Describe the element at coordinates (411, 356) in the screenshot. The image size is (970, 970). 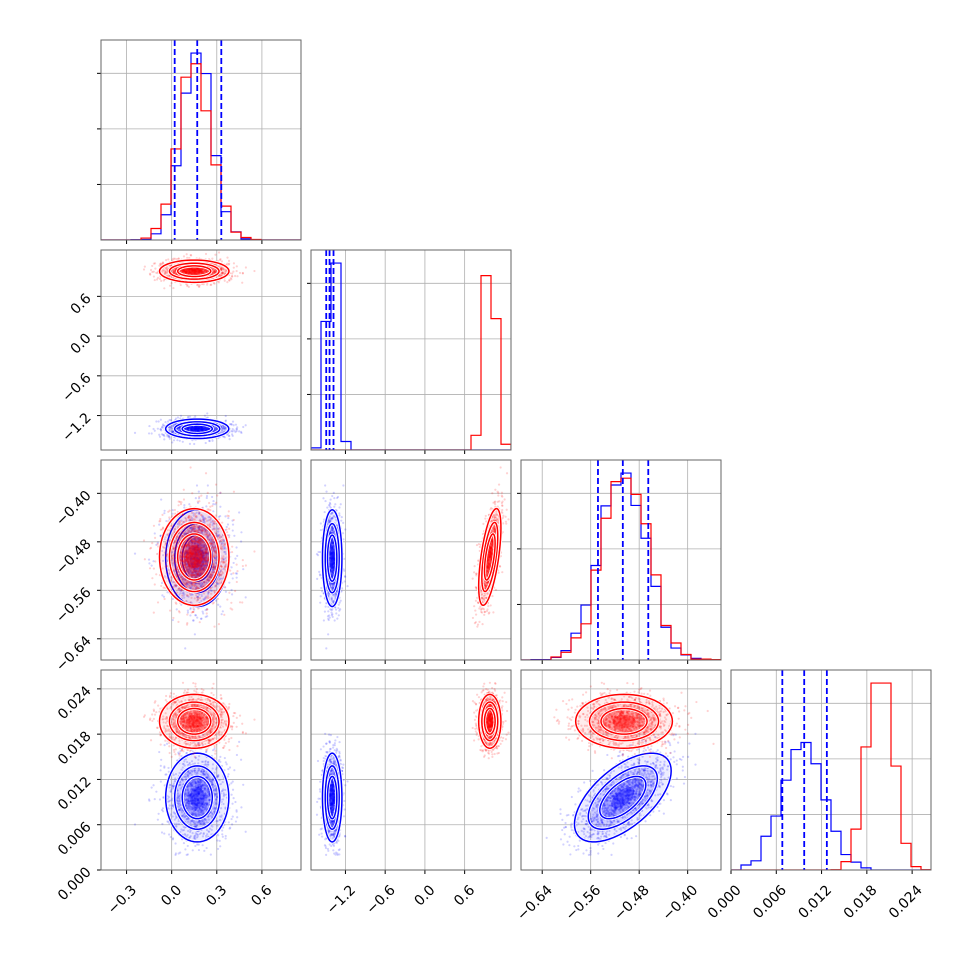
I see `histogram-blue` at that location.